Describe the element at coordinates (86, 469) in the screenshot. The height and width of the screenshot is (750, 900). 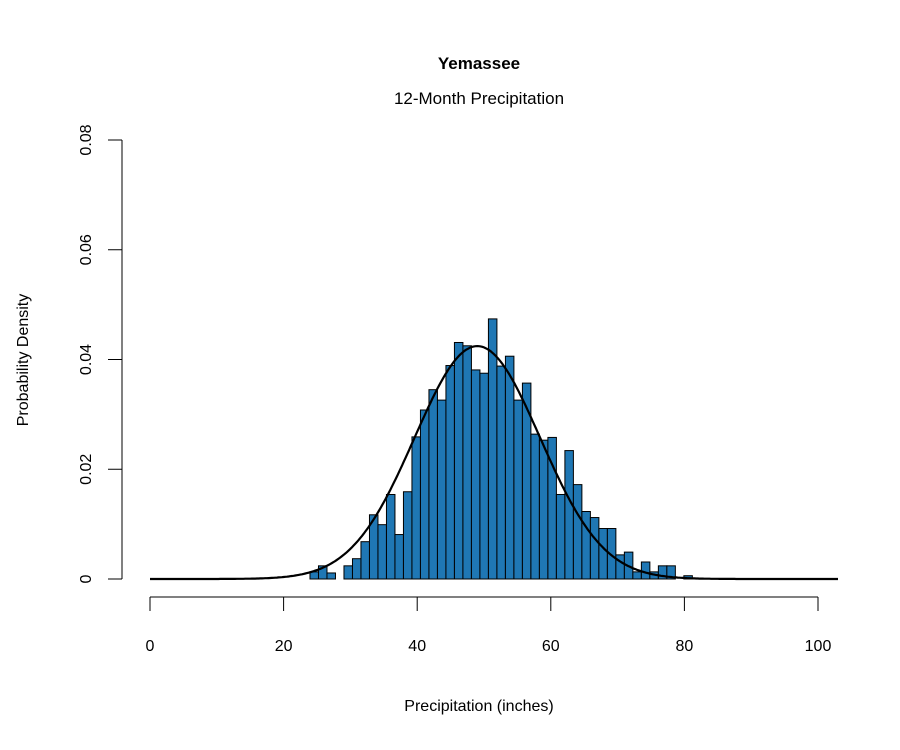
I see `y-tick-label: 0.02` at that location.